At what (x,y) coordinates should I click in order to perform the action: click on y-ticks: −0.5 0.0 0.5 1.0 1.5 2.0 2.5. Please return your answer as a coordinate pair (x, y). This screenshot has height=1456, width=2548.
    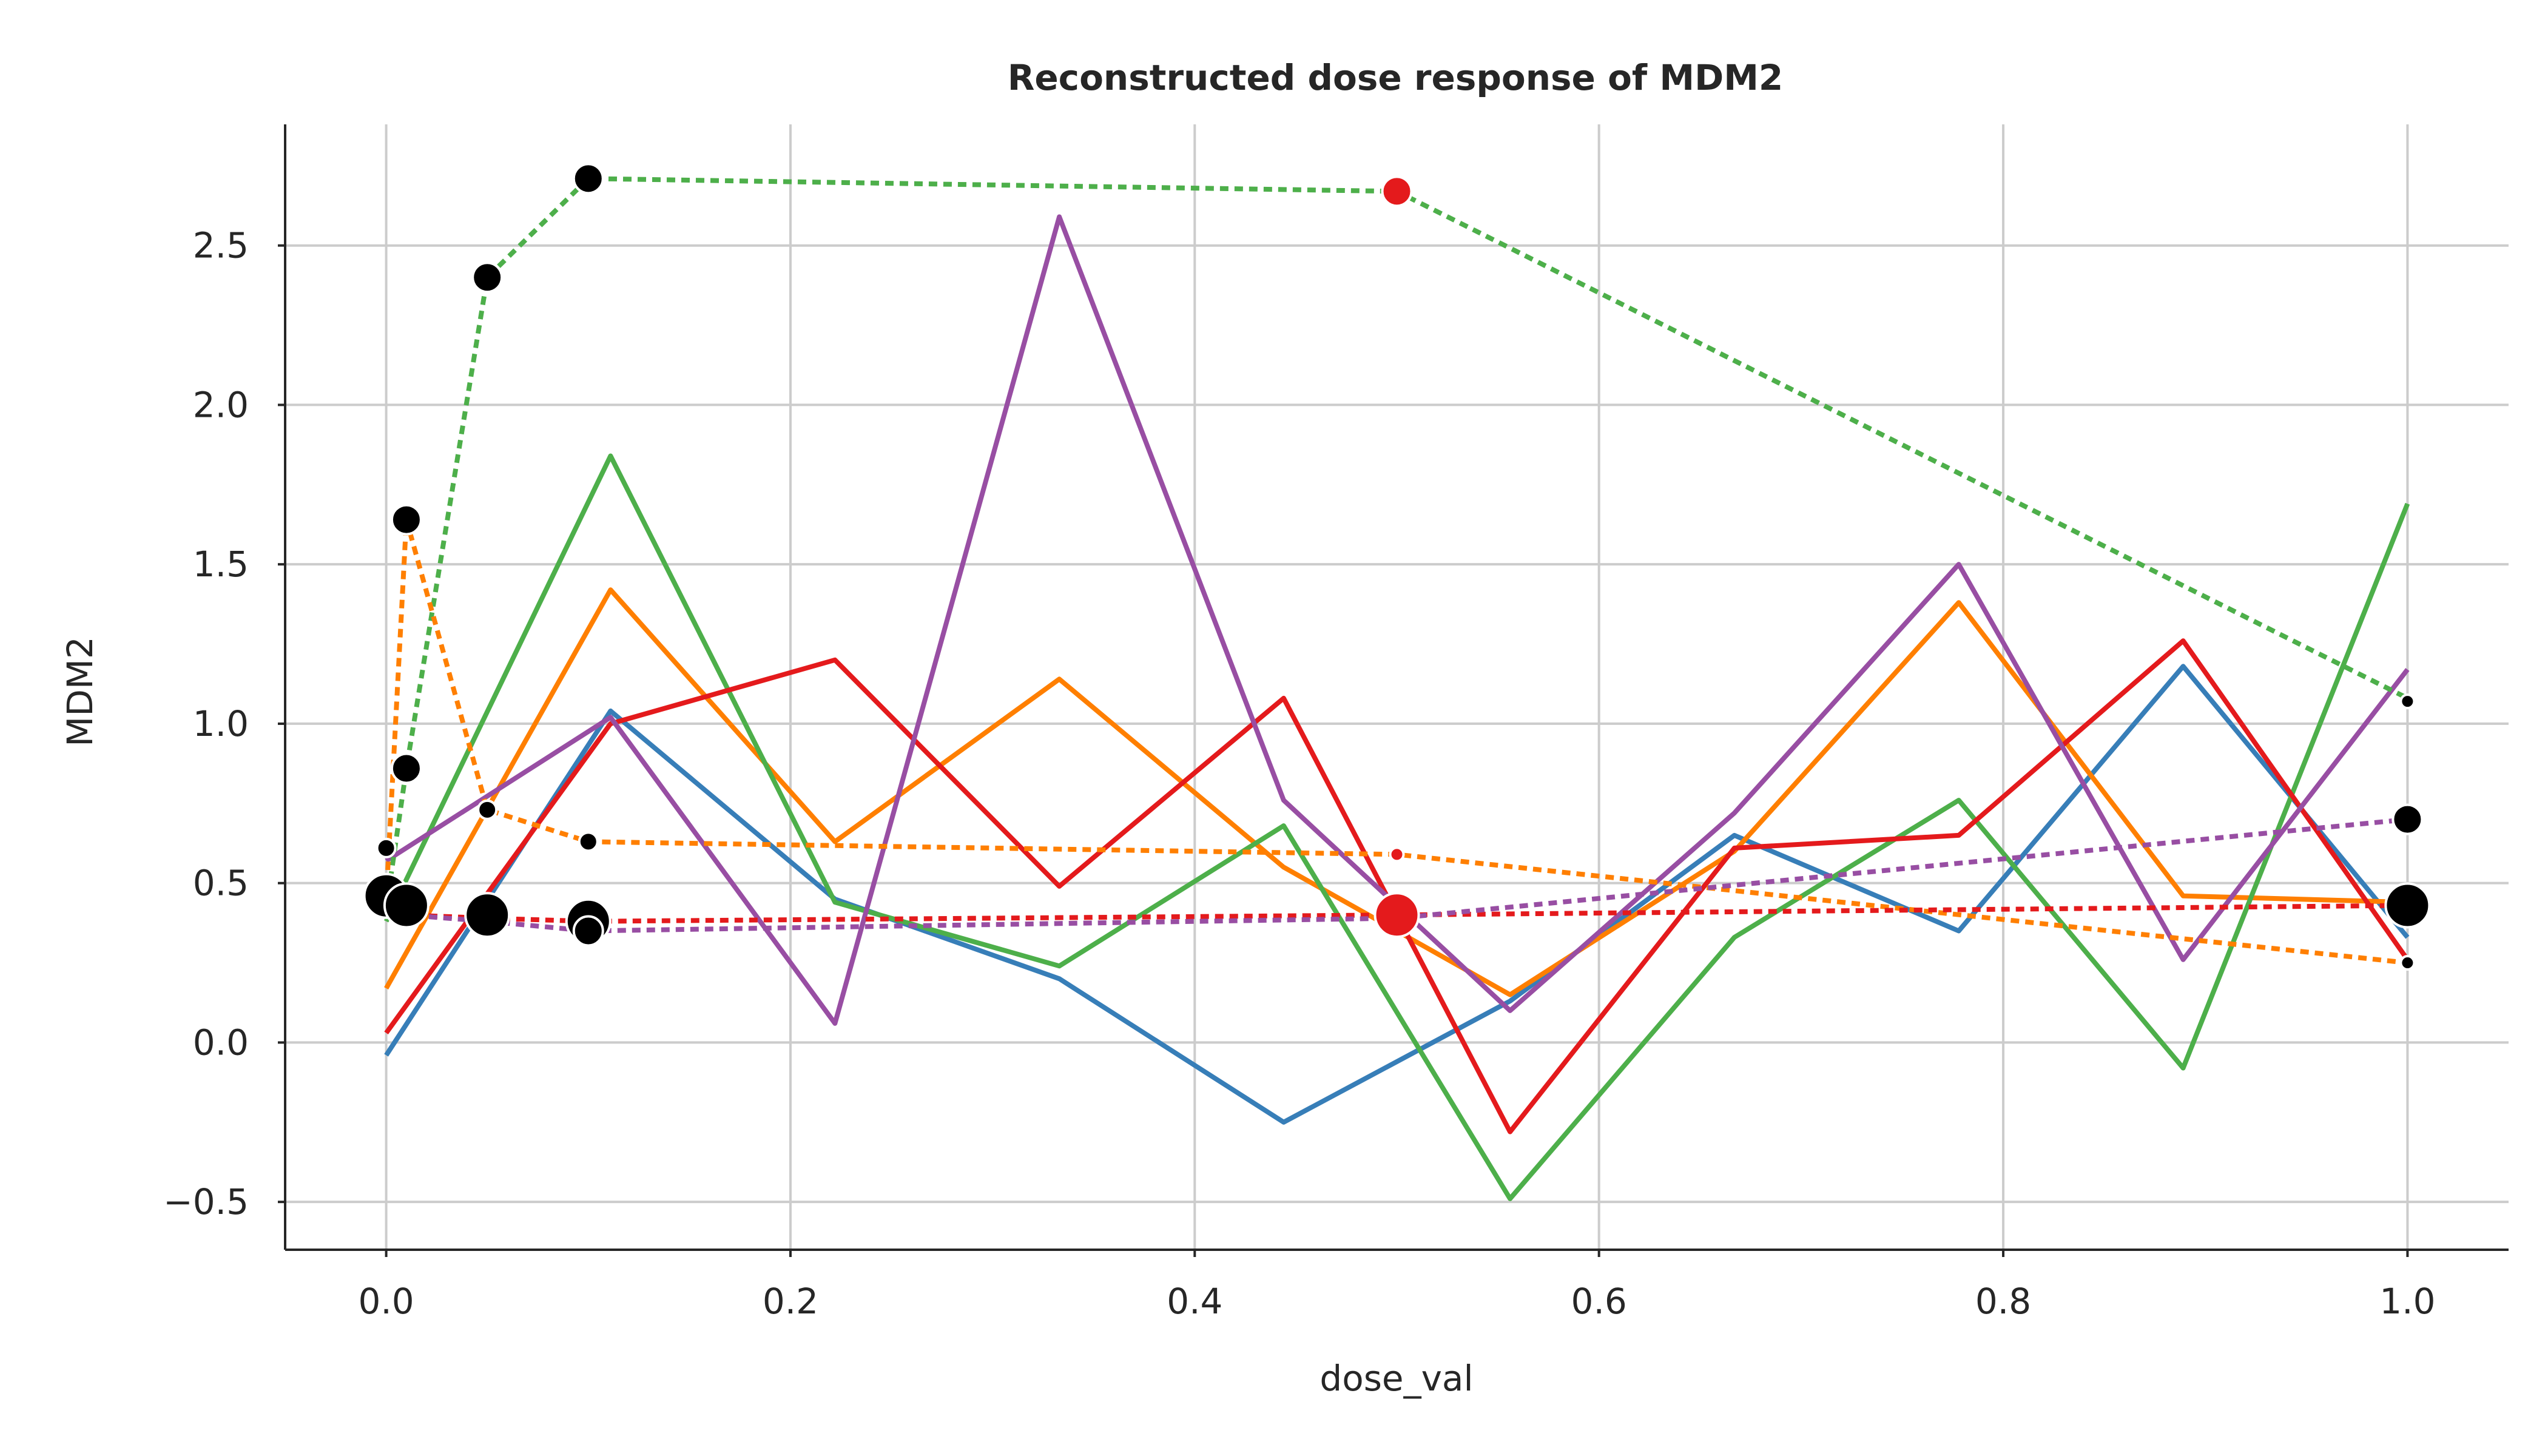
    Looking at the image, I should click on (224, 723).